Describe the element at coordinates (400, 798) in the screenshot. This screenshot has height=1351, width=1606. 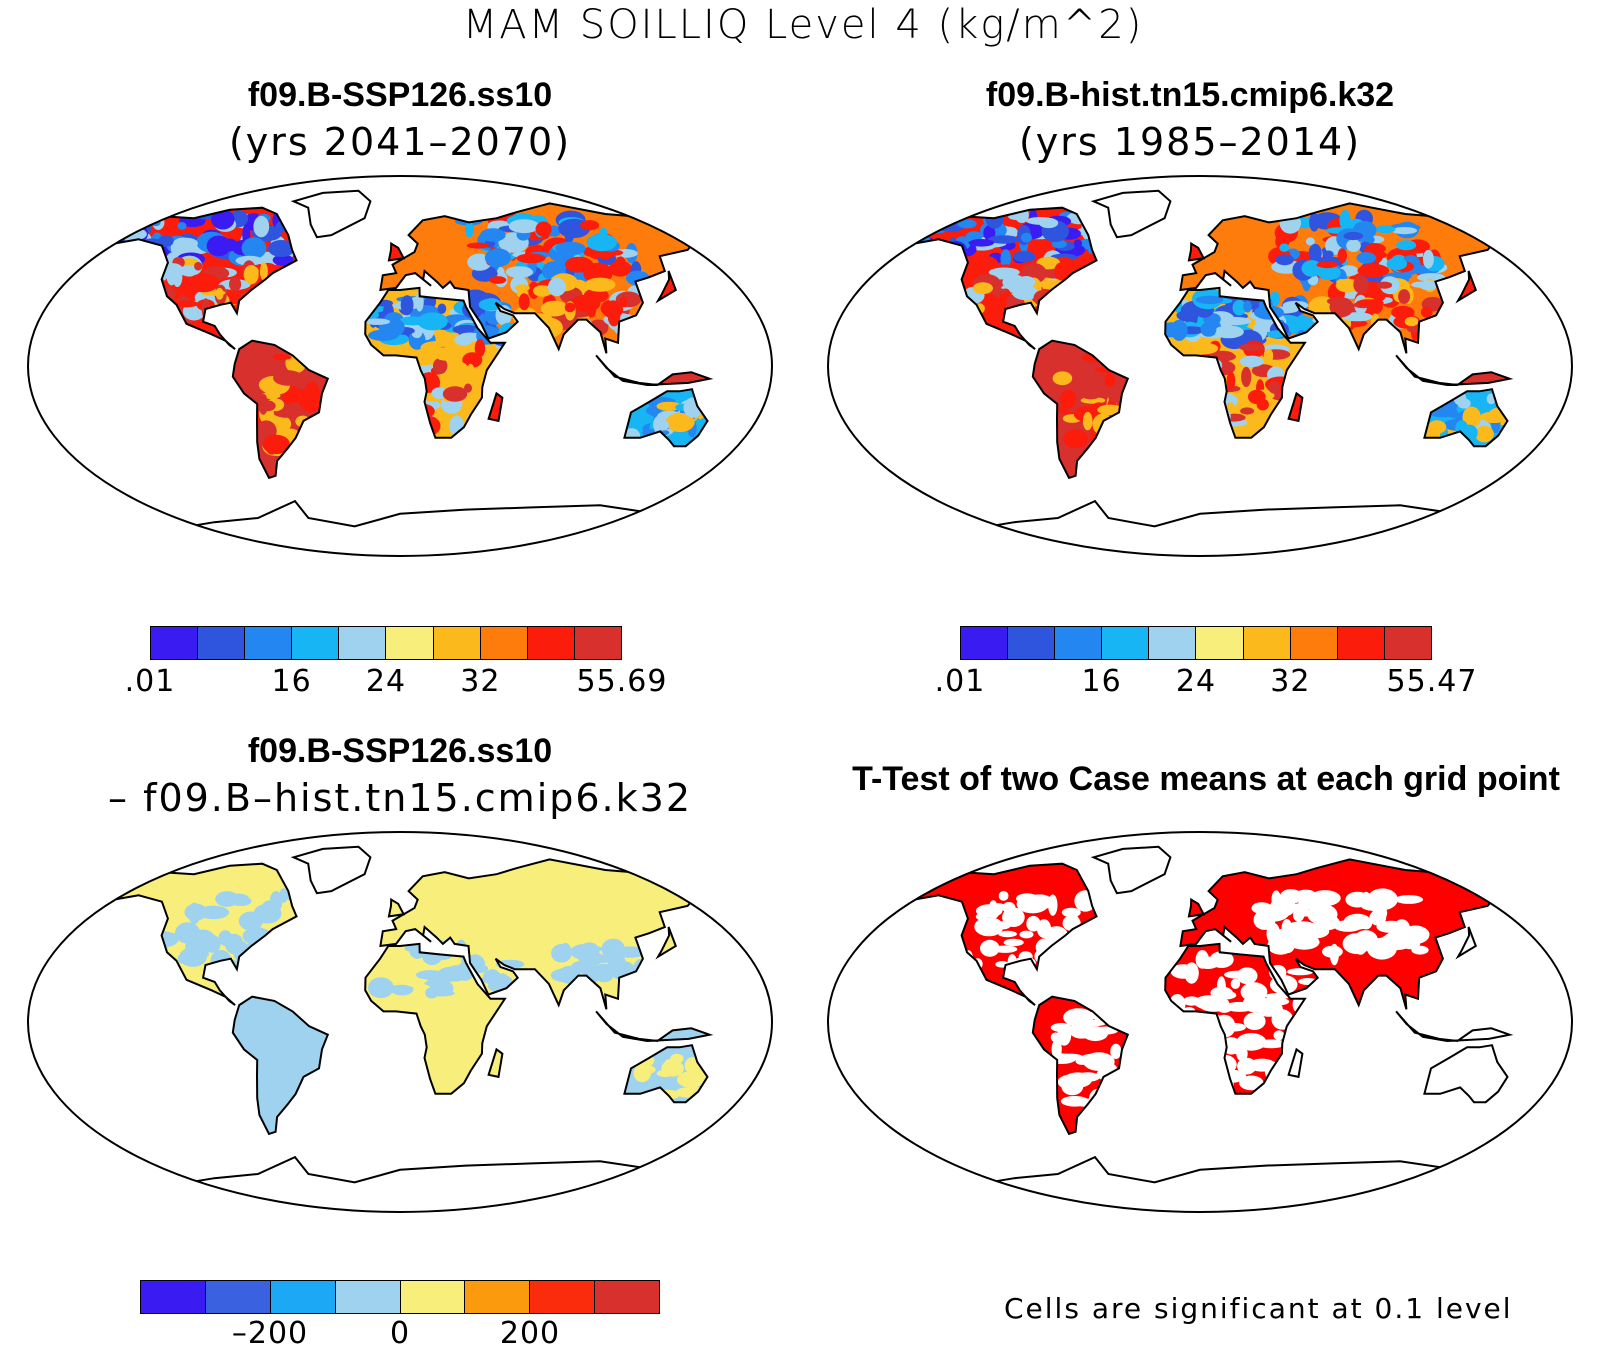
I see `panel-bl-subtitle: – f09.B–hist.tn15.cmip6.k32` at that location.